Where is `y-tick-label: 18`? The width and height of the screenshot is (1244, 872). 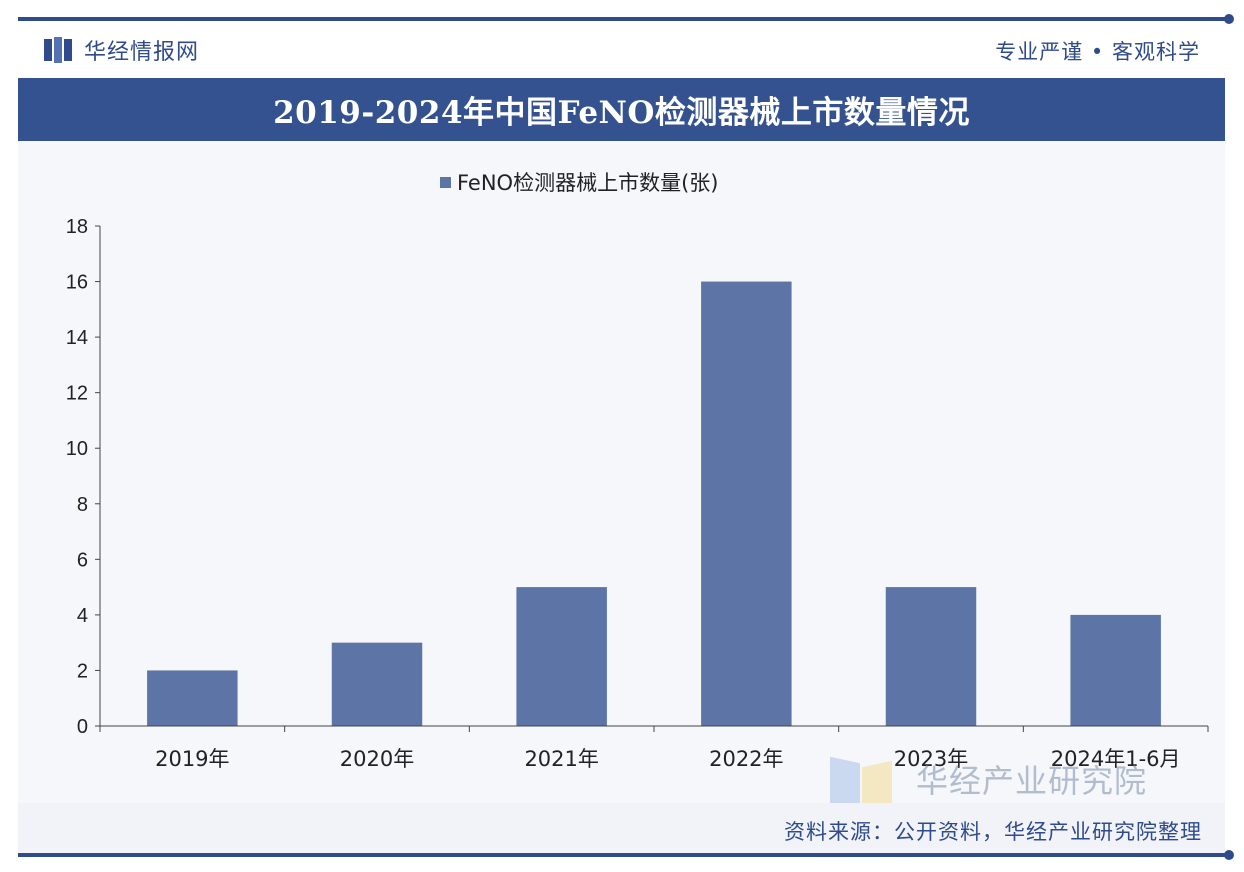 y-tick-label: 18 is located at coordinates (77, 227).